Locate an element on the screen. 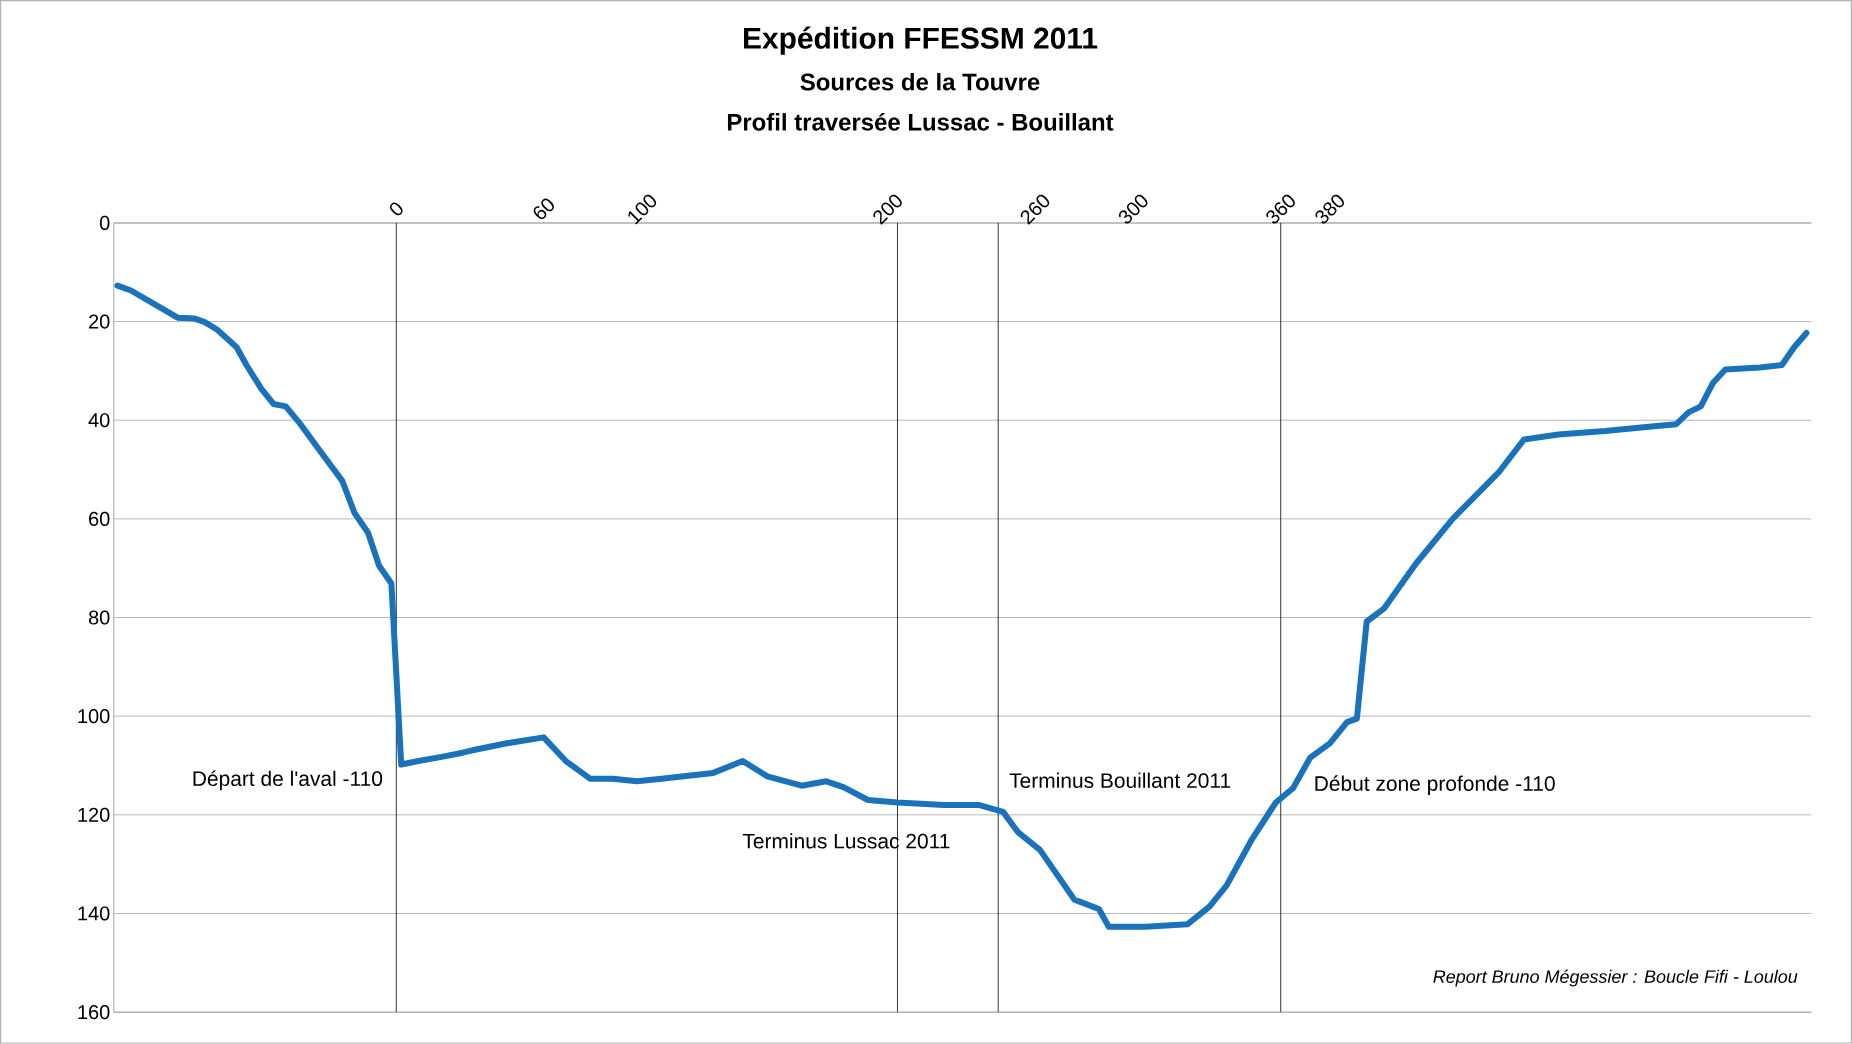  annotation: Report Bruno Mégessier : Boucle Fifi - Loulou is located at coordinates (1615, 978).